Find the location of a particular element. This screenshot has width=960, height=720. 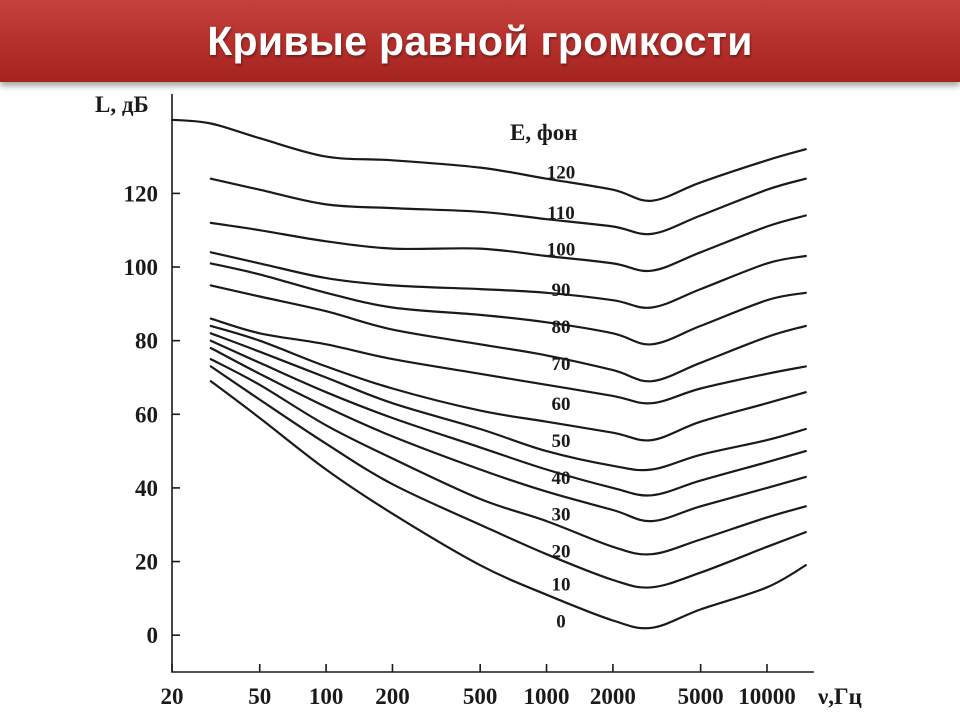

x-tick-label: 500 is located at coordinates (480, 696).